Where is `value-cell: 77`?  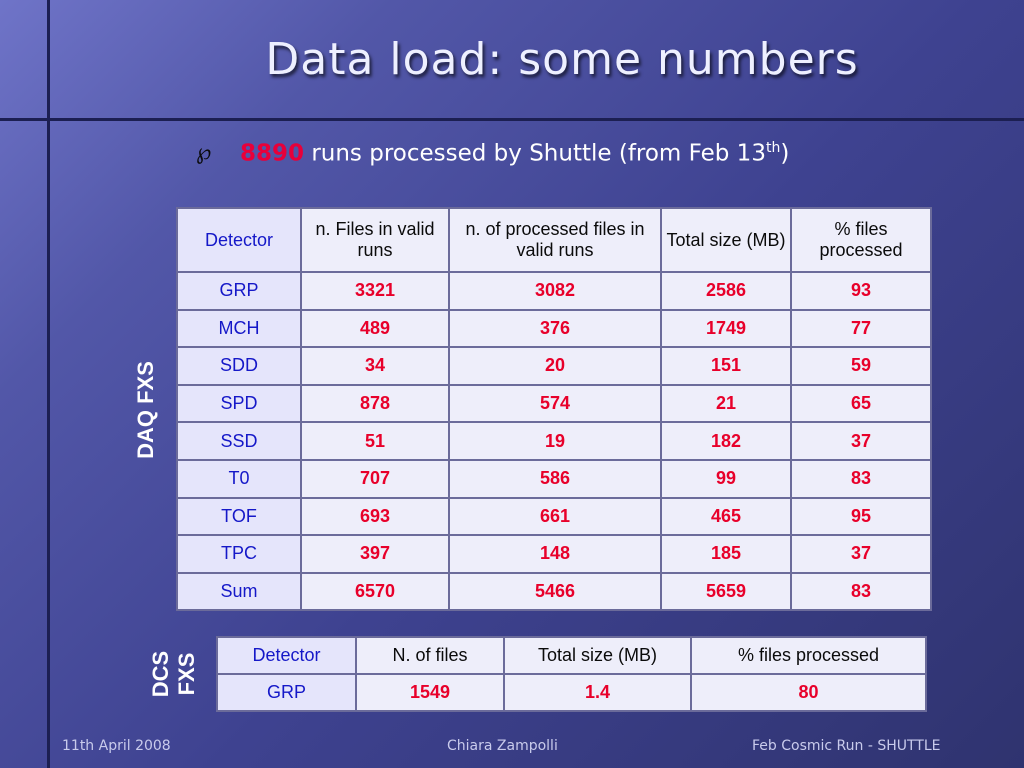 value-cell: 77 is located at coordinates (861, 328).